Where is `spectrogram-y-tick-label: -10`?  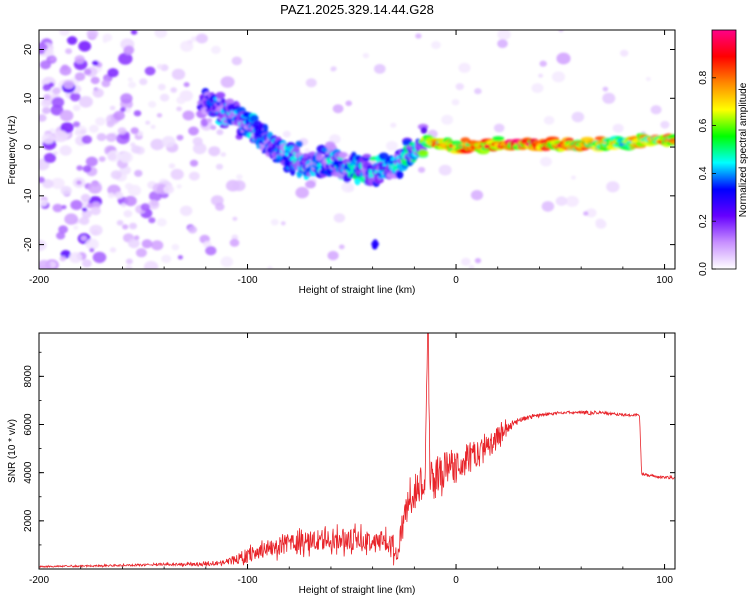 spectrogram-y-tick-label: -10 is located at coordinates (28, 195).